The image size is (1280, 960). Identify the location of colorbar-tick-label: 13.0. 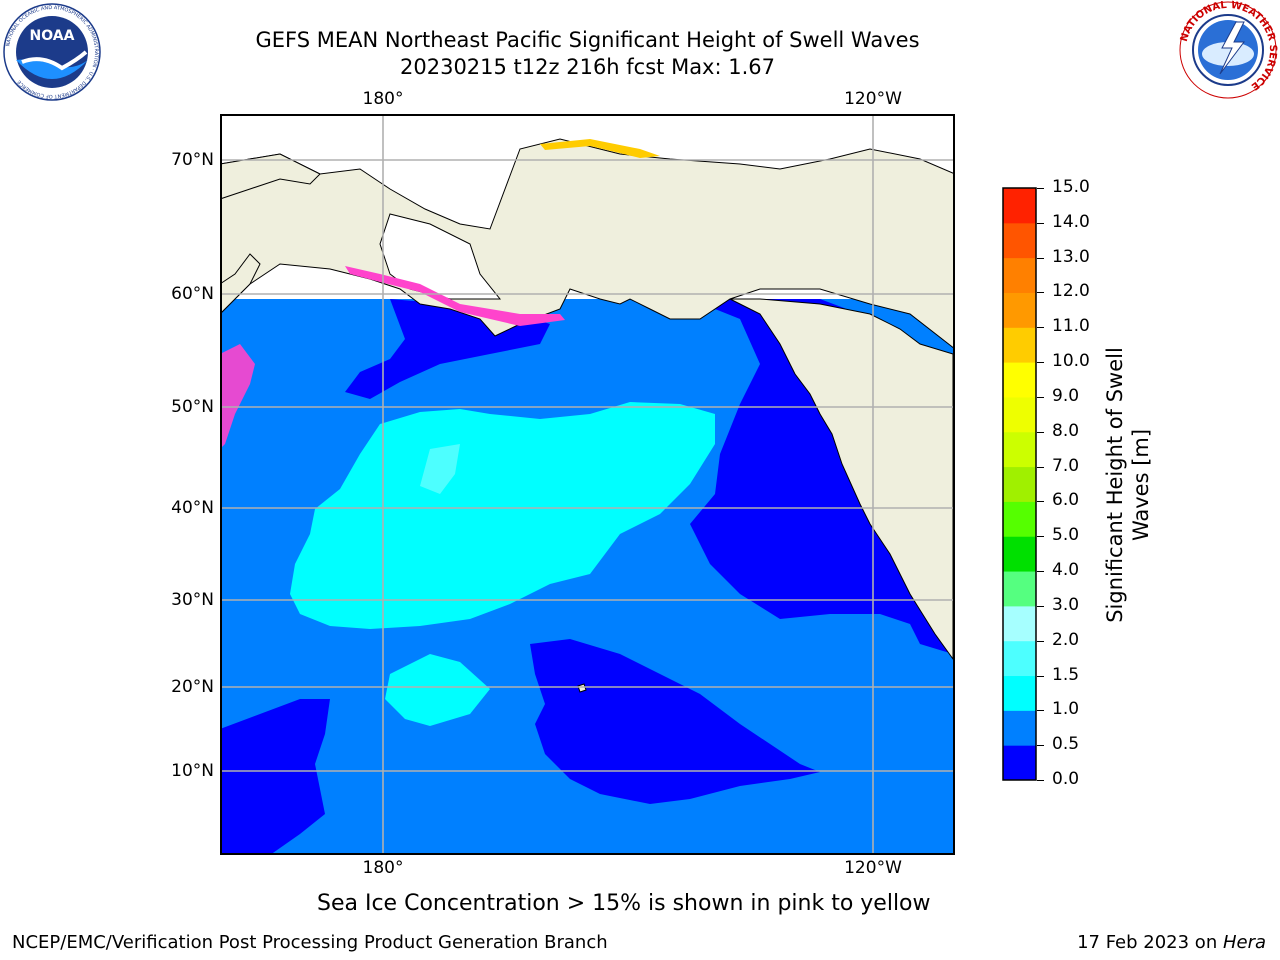
(1071, 256).